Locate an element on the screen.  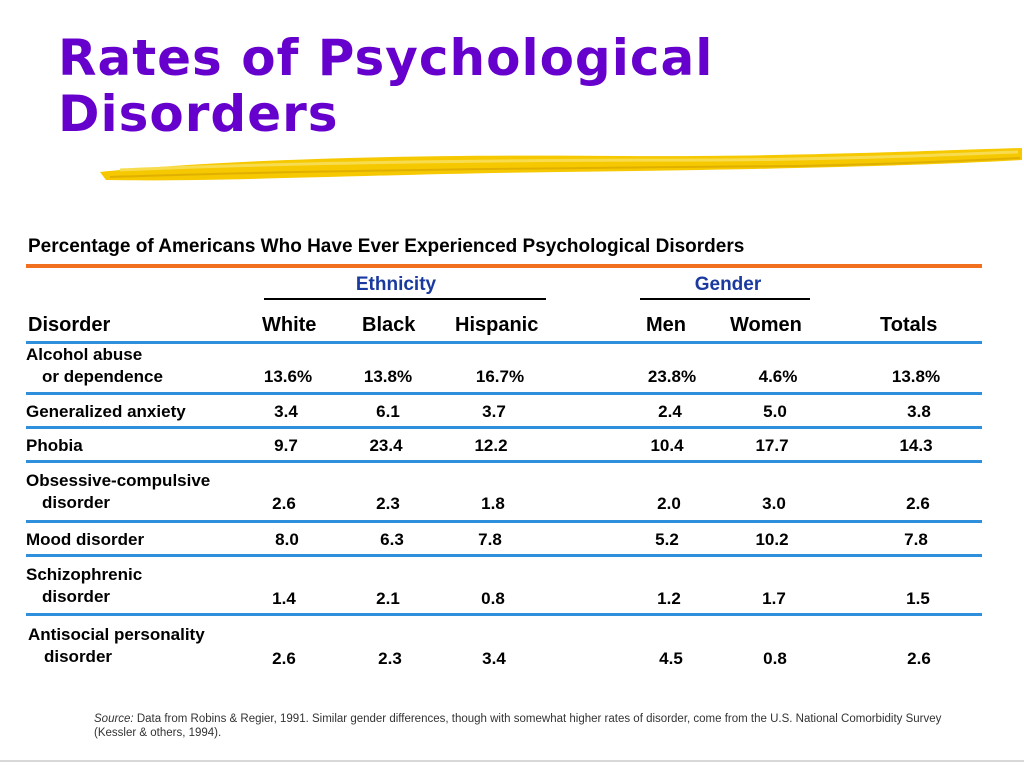
header-black: Black is located at coordinates (389, 325).